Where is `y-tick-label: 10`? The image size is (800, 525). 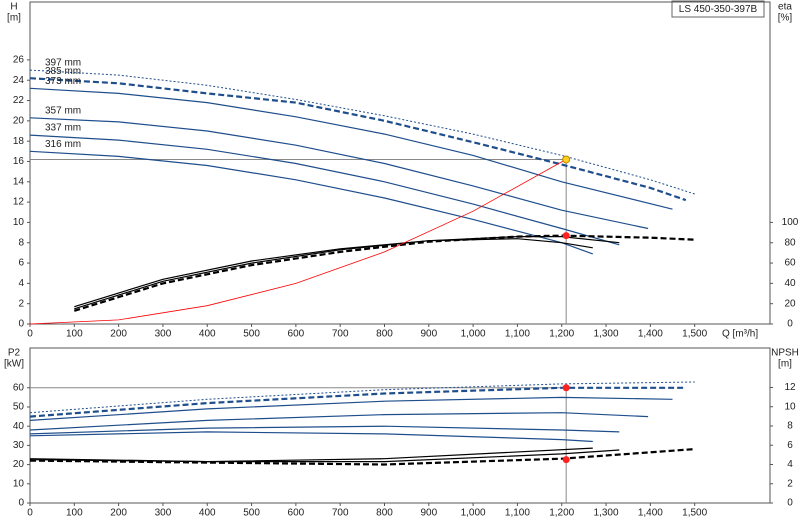 y-tick-label: 10 is located at coordinates (19, 222).